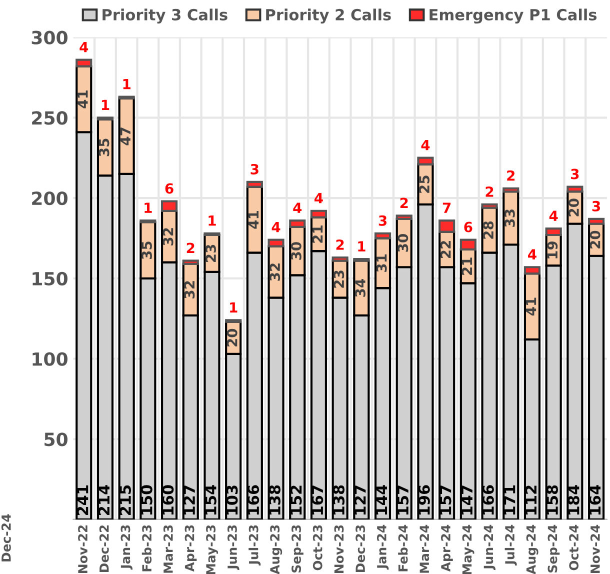 The height and width of the screenshot is (574, 610). I want to click on x-tick-label: Feb-23, so click(147, 548).